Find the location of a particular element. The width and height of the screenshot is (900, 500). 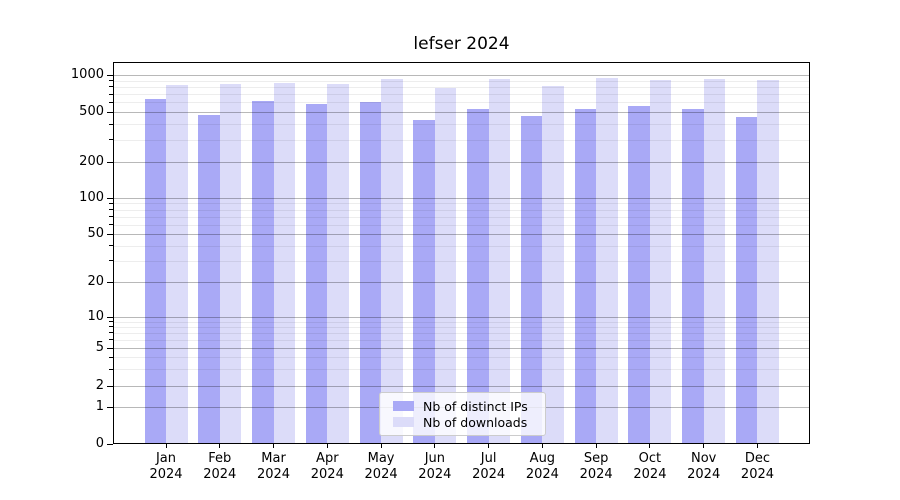

x-tick-month: Dec is located at coordinates (757, 458).